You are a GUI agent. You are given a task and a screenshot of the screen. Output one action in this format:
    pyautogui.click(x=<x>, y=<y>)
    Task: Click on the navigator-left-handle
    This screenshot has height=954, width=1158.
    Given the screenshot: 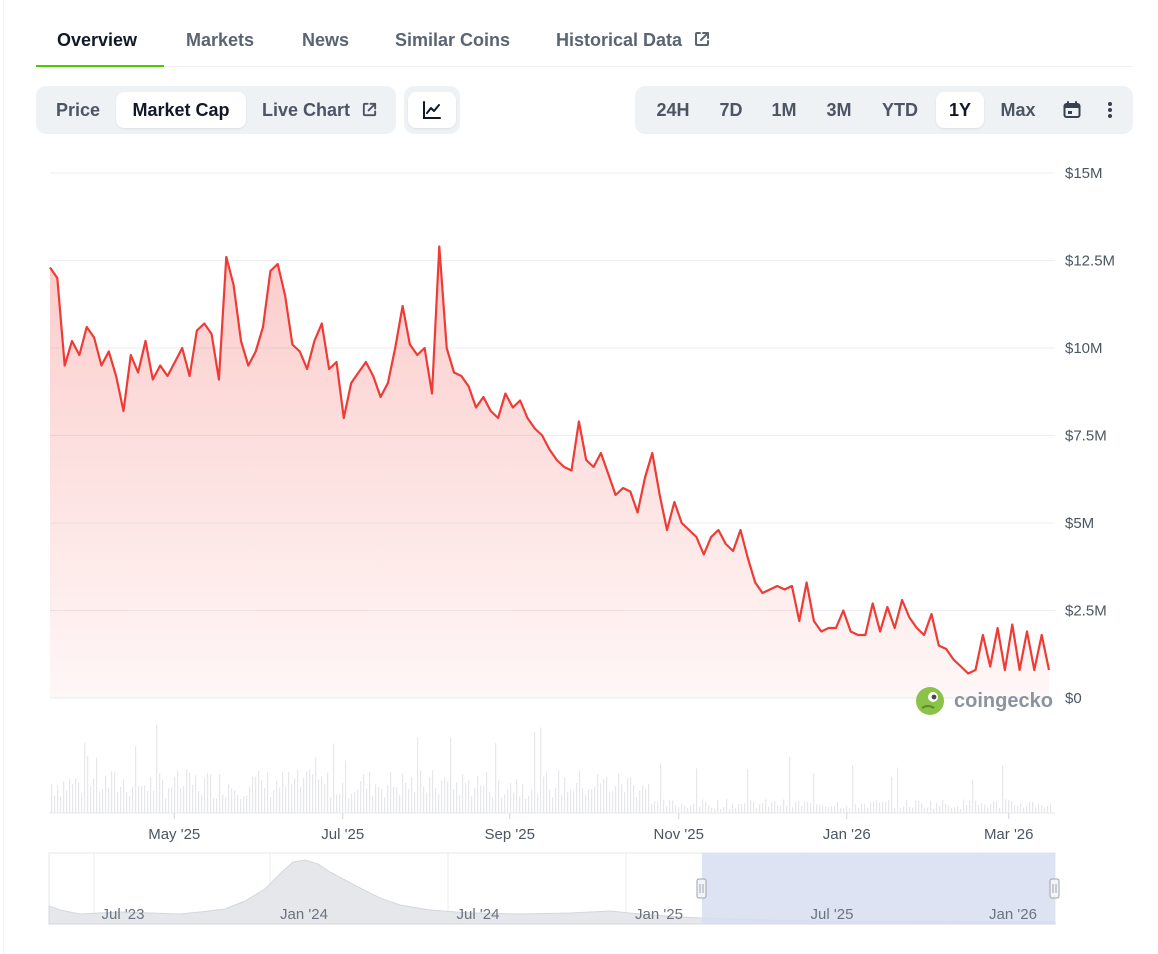 What is the action you would take?
    pyautogui.click(x=701, y=888)
    